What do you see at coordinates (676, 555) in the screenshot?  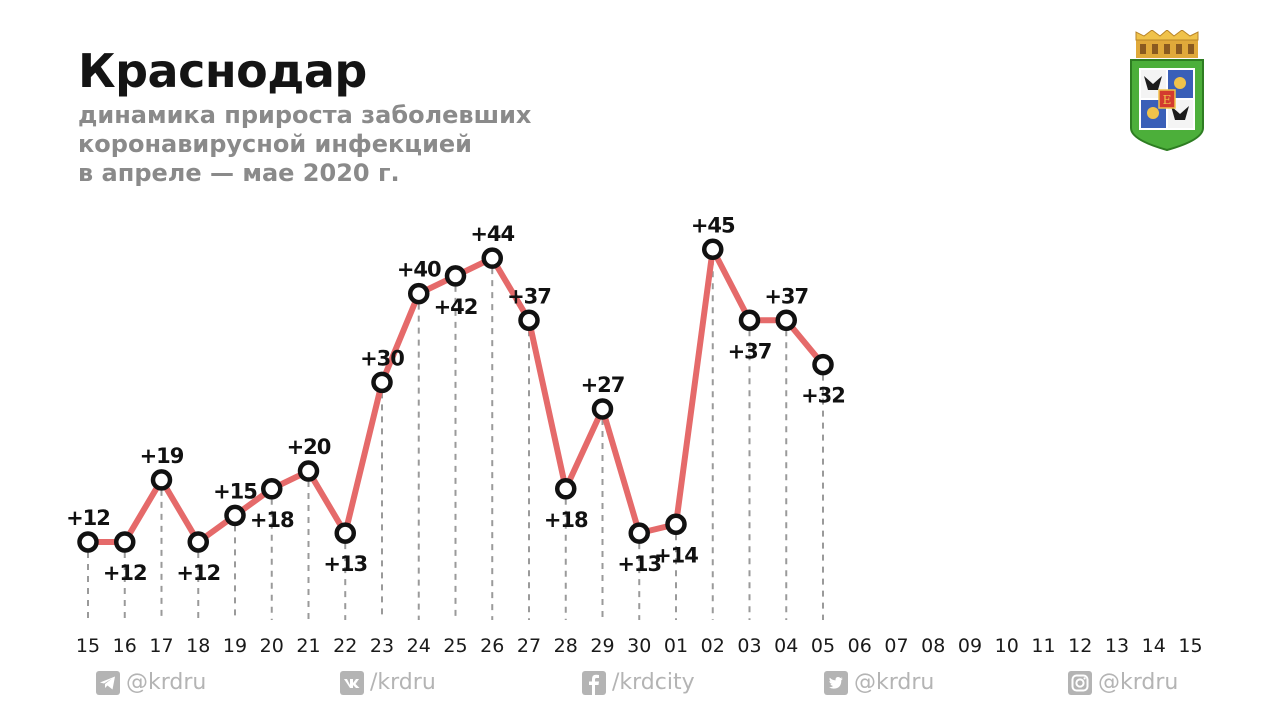 I see `data-label: +14` at bounding box center [676, 555].